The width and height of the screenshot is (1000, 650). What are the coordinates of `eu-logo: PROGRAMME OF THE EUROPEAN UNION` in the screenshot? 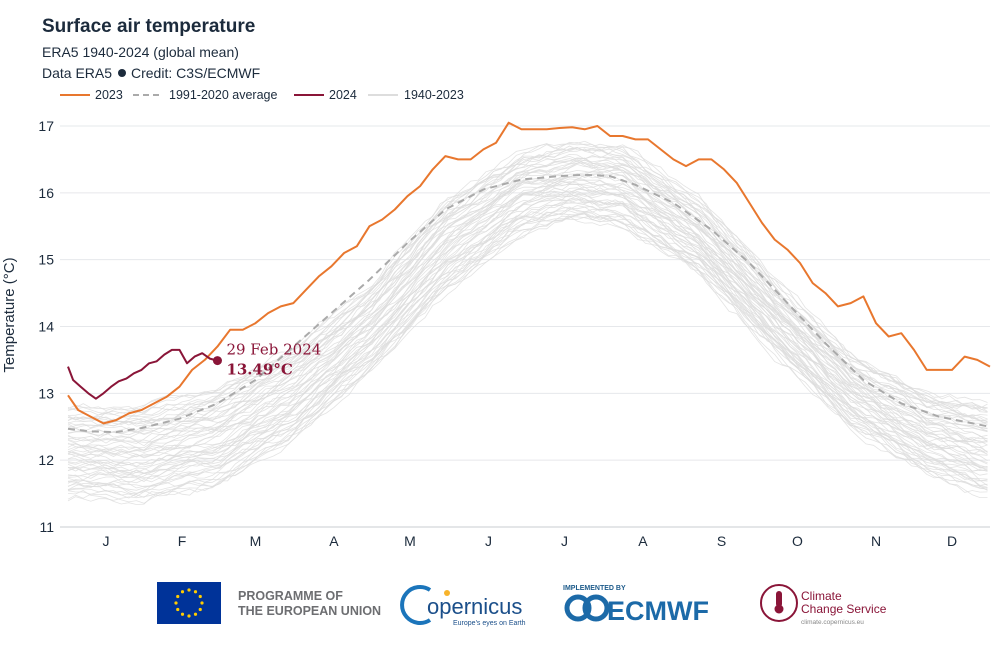 It's located at (269, 603).